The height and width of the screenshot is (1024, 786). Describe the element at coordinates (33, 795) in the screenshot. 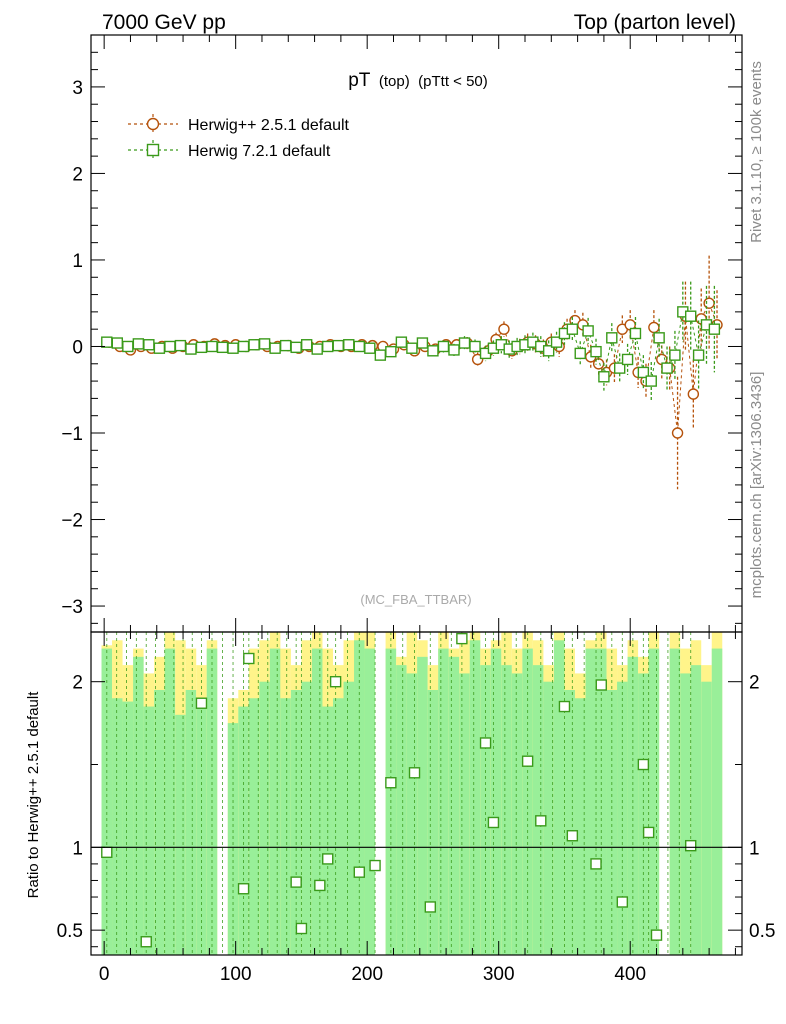

I see `ratio-ylabel: Ratio to Herwig++ 2.5.1 default` at that location.